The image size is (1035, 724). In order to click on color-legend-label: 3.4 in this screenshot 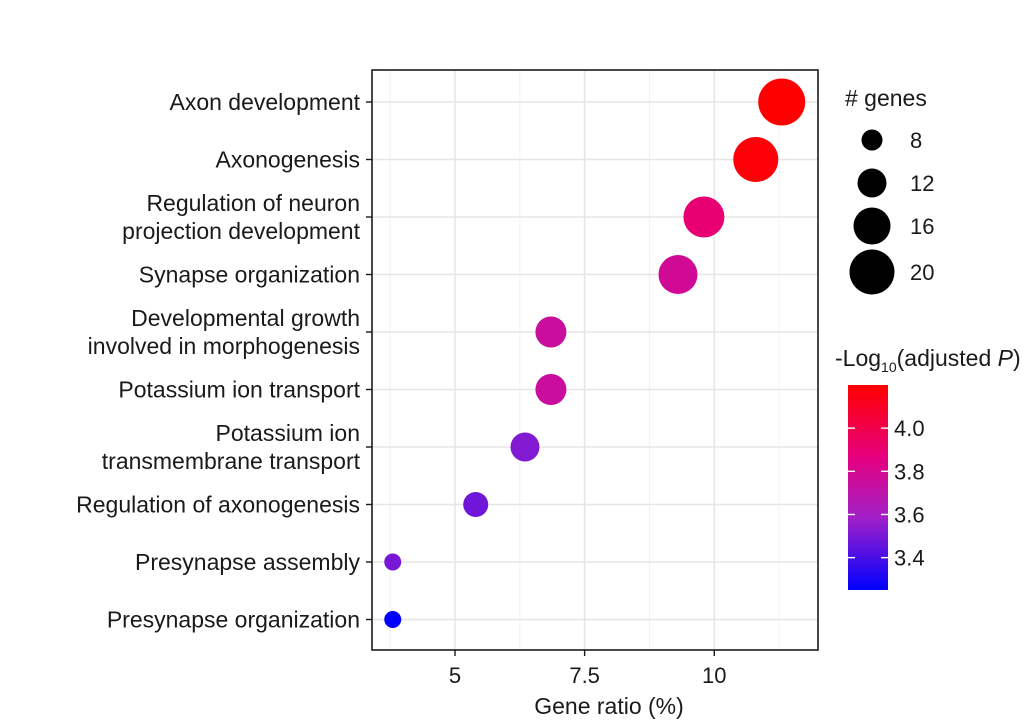, I will do `click(909, 558)`.